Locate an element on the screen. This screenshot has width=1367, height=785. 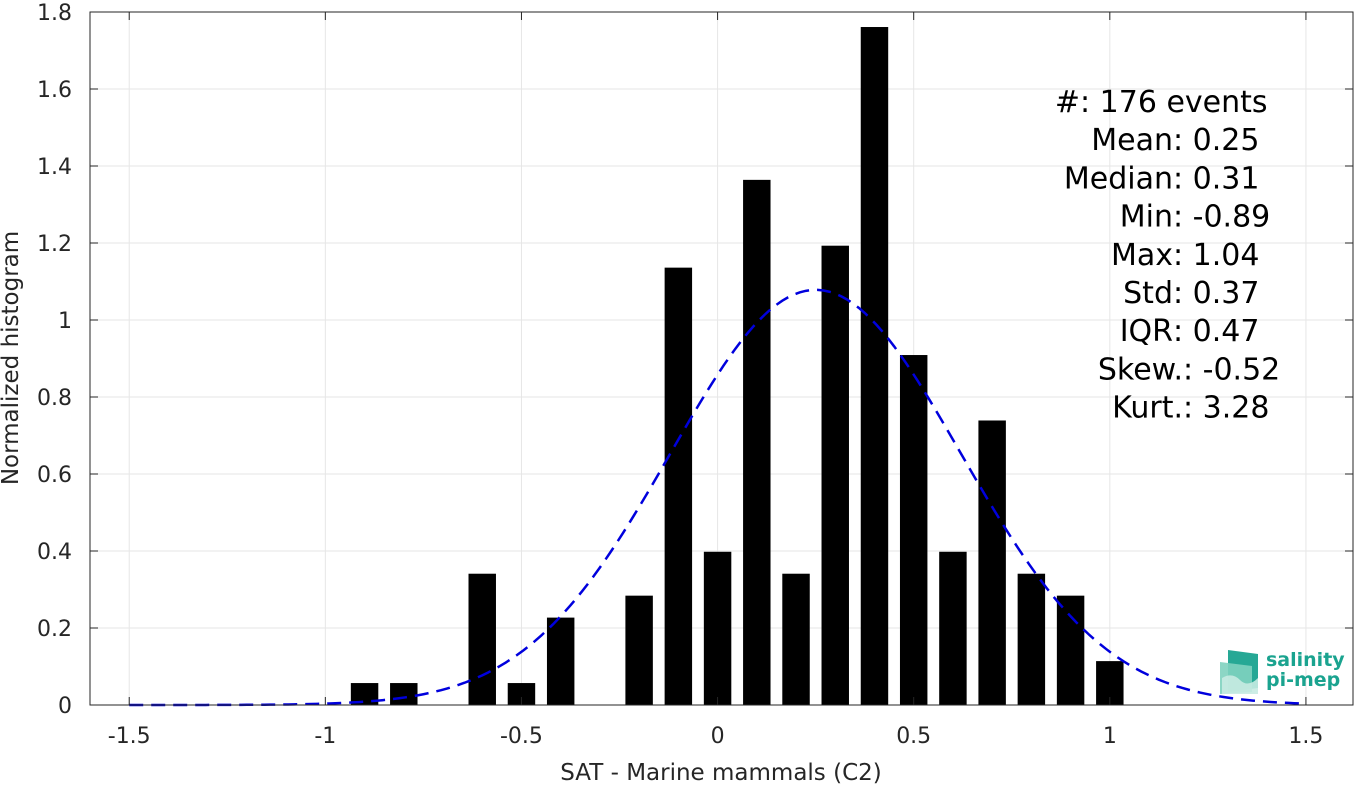
y-tick-label: 1.2 is located at coordinates (54, 244).